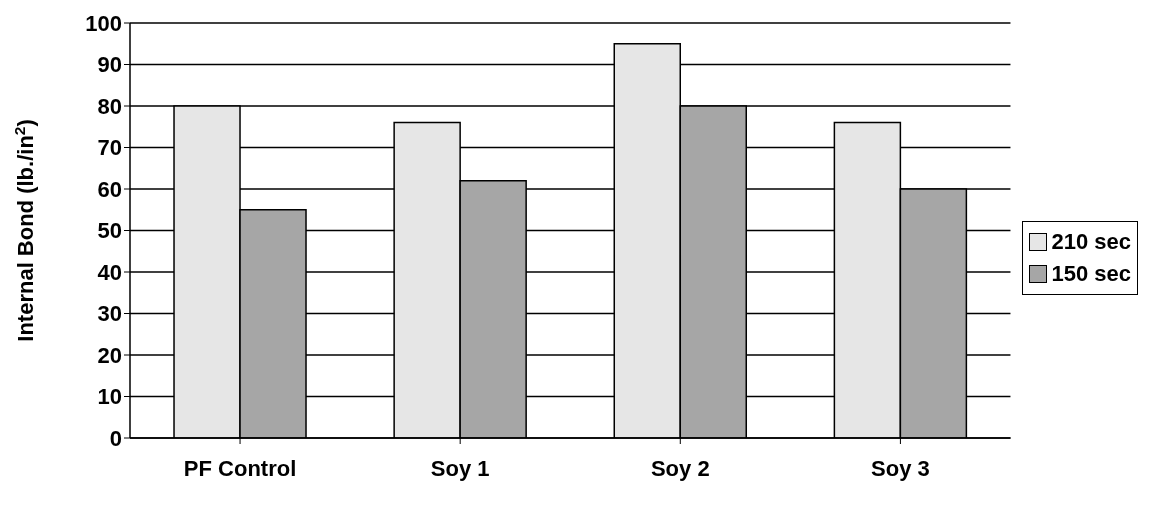  Describe the element at coordinates (900, 468) in the screenshot. I see `x-tick-label: Soy 3` at that location.